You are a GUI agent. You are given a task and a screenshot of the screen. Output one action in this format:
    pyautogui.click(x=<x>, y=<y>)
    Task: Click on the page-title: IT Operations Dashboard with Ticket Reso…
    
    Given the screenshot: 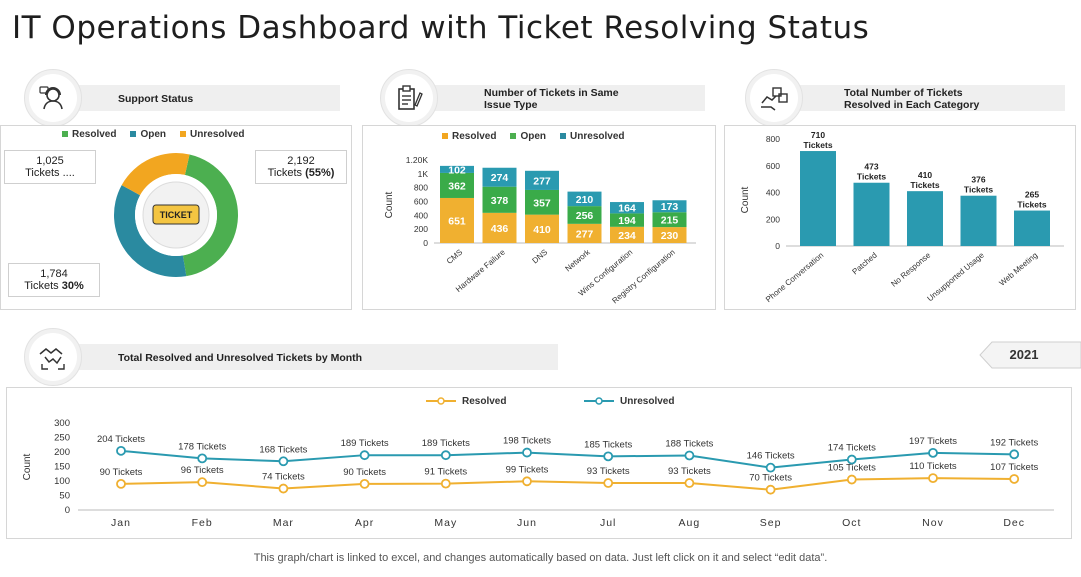 What is the action you would take?
    pyautogui.click(x=441, y=28)
    